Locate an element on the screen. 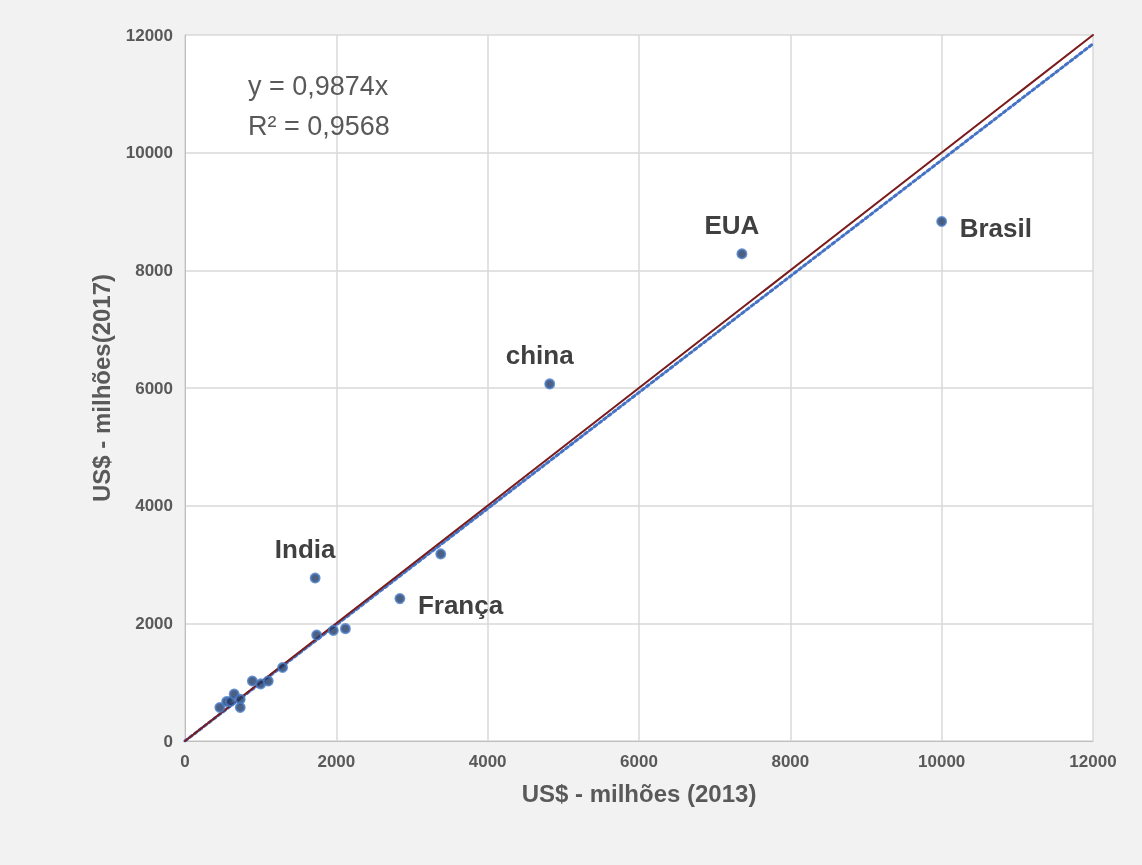  x-tick-label: 2000 is located at coordinates (336, 761).